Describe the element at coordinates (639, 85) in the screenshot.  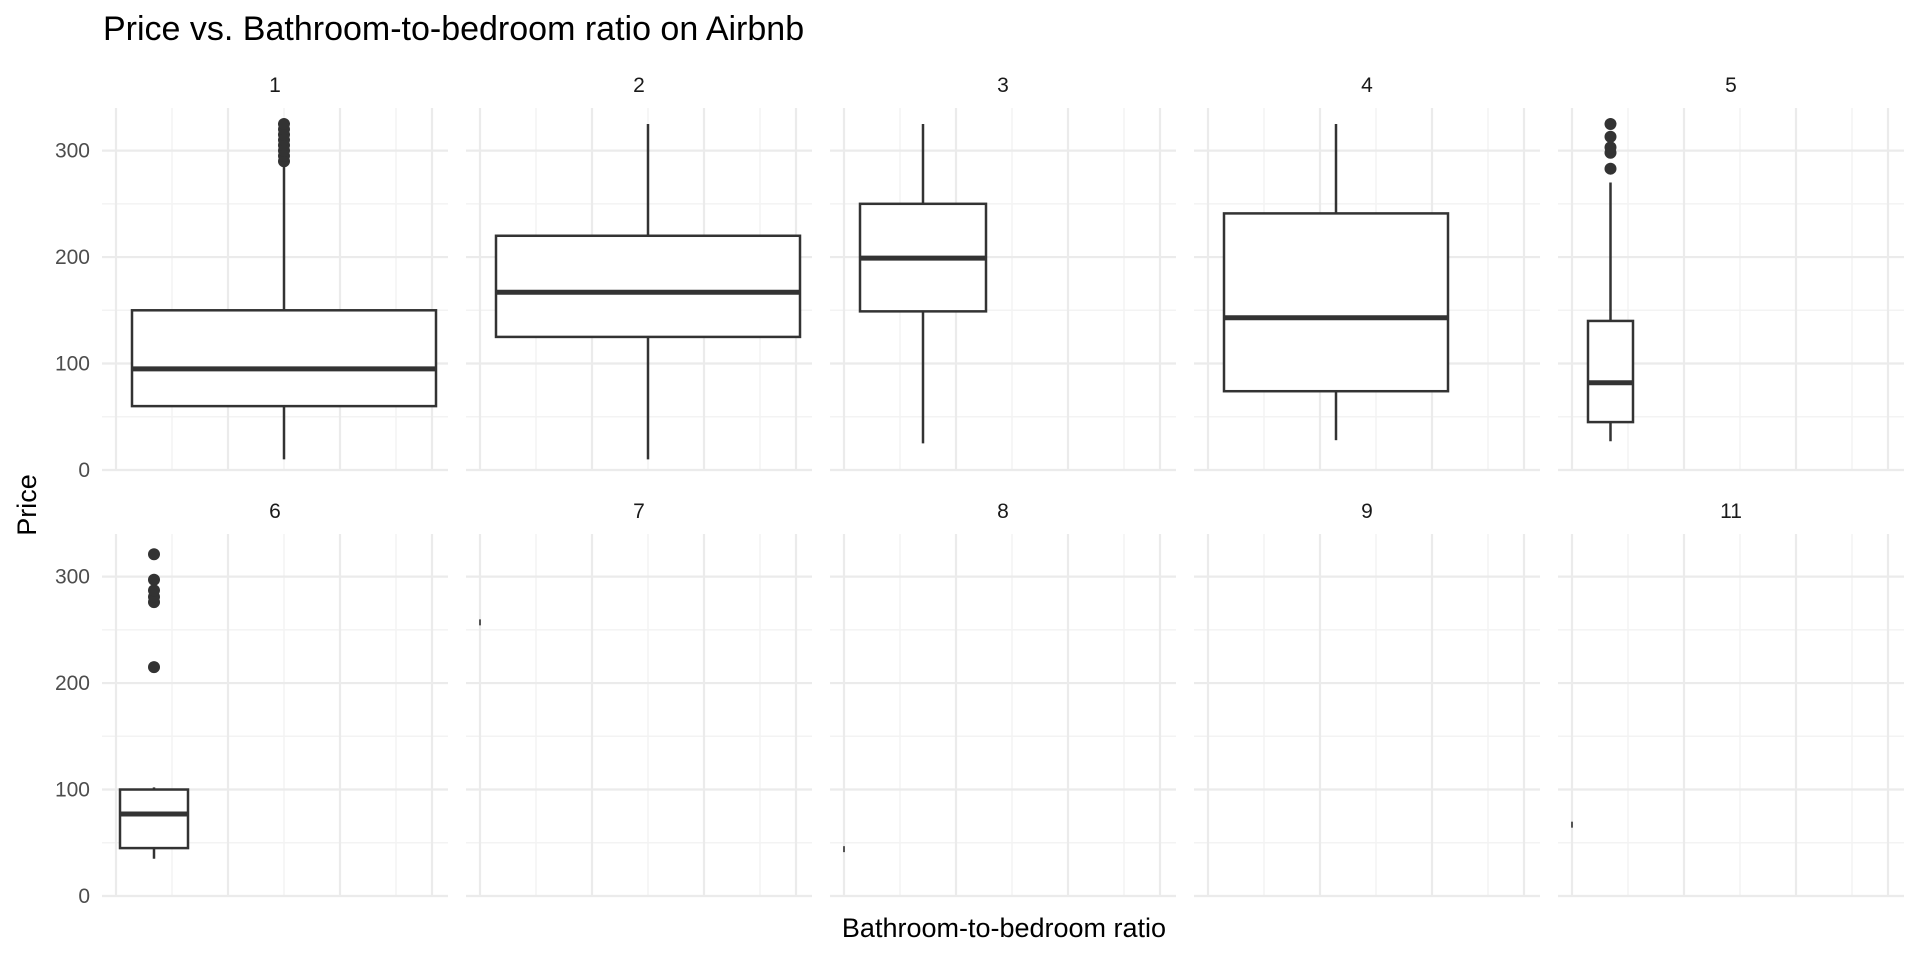
I see `facet-strip-label: 2` at that location.